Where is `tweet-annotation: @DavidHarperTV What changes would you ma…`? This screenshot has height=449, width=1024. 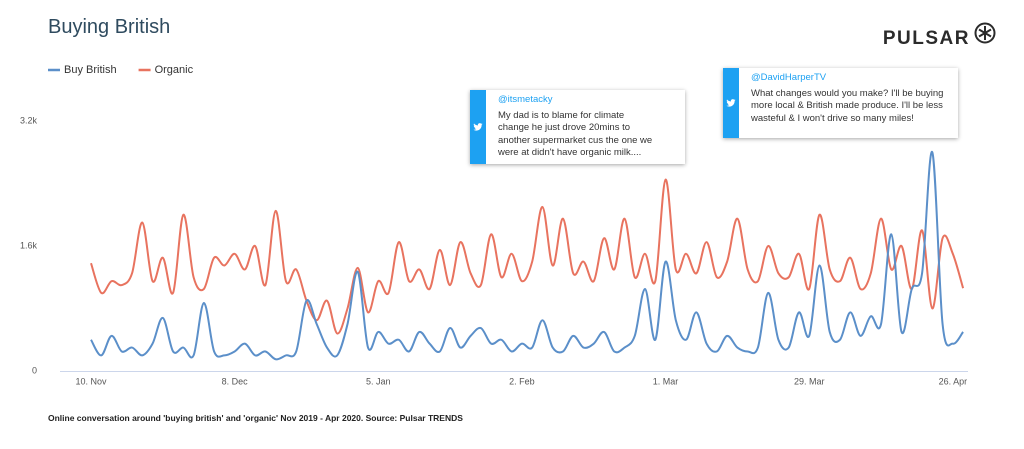 tweet-annotation: @DavidHarperTV What changes would you ma… is located at coordinates (840, 103).